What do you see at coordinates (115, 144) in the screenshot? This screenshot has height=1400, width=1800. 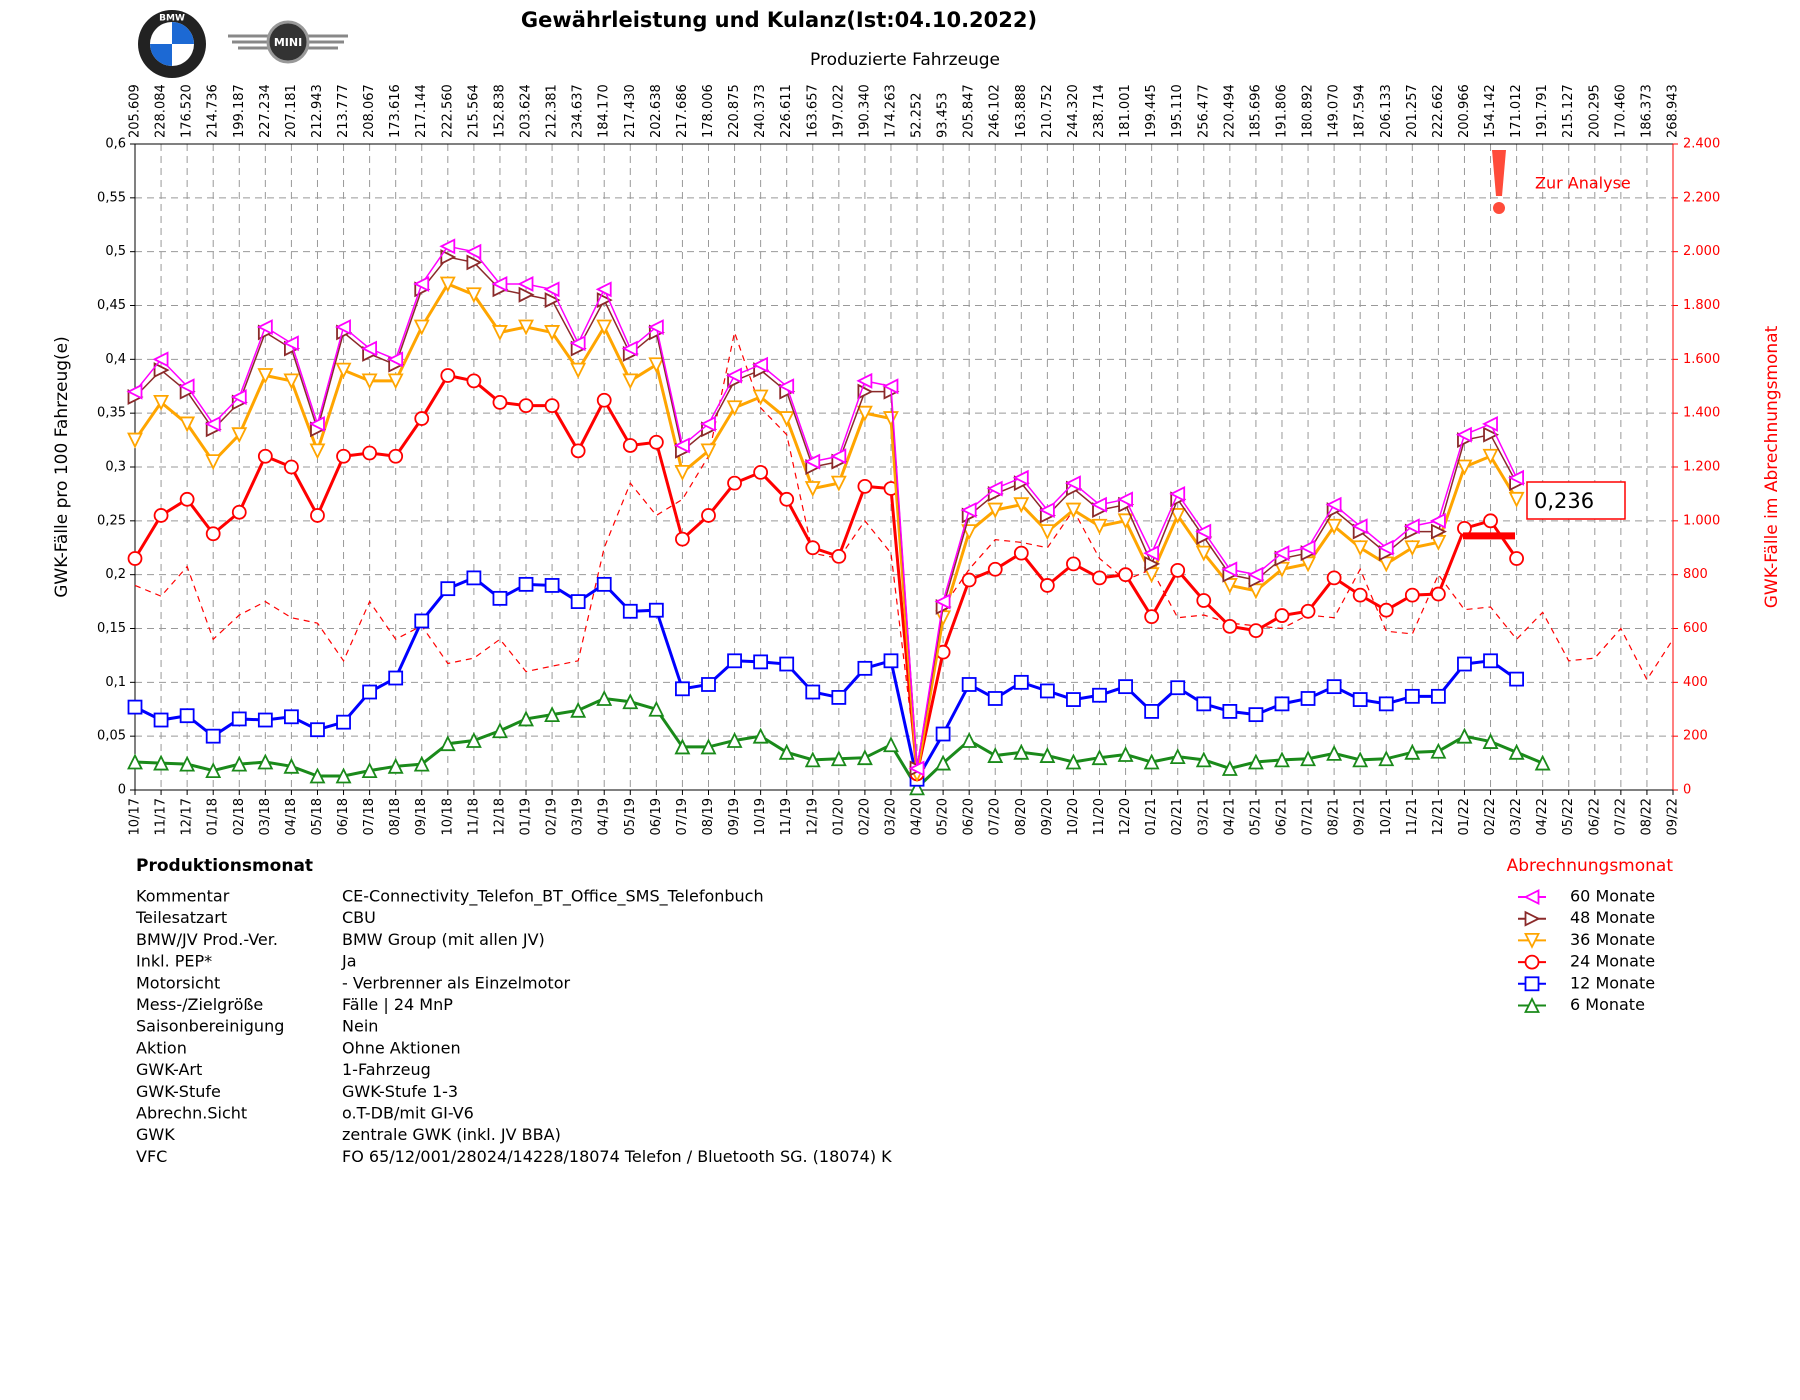 I see `y-tick-label: 0,6` at bounding box center [115, 144].